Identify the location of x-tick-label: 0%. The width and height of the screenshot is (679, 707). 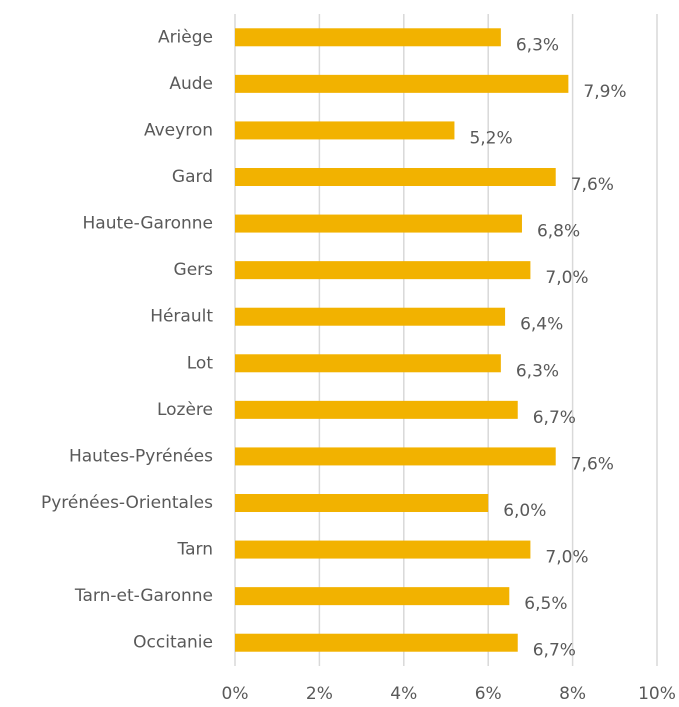
(235, 694).